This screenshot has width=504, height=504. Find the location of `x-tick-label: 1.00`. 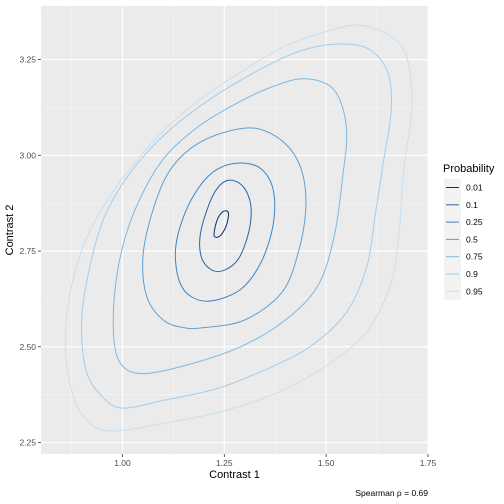

x-tick-label: 1.00 is located at coordinates (122, 463).